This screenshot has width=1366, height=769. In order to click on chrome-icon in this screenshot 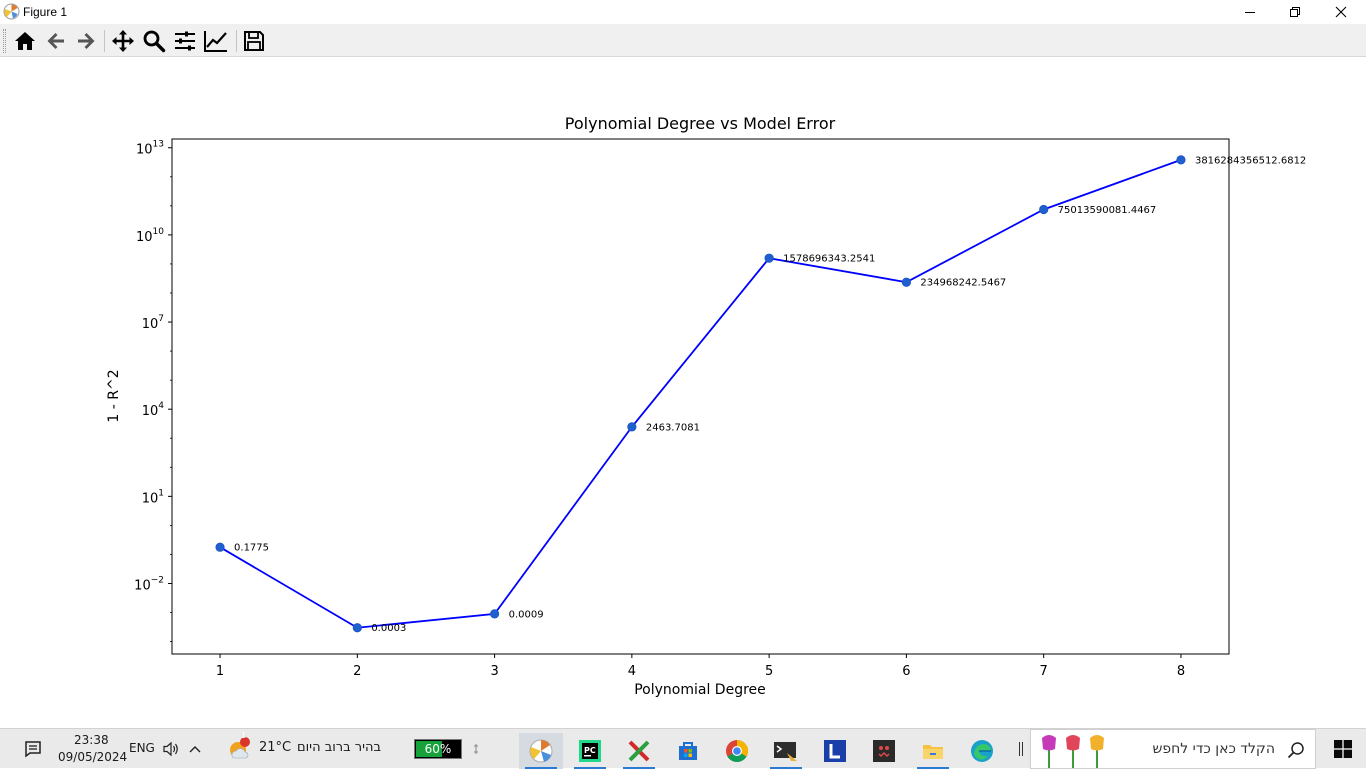, I will do `click(737, 751)`.